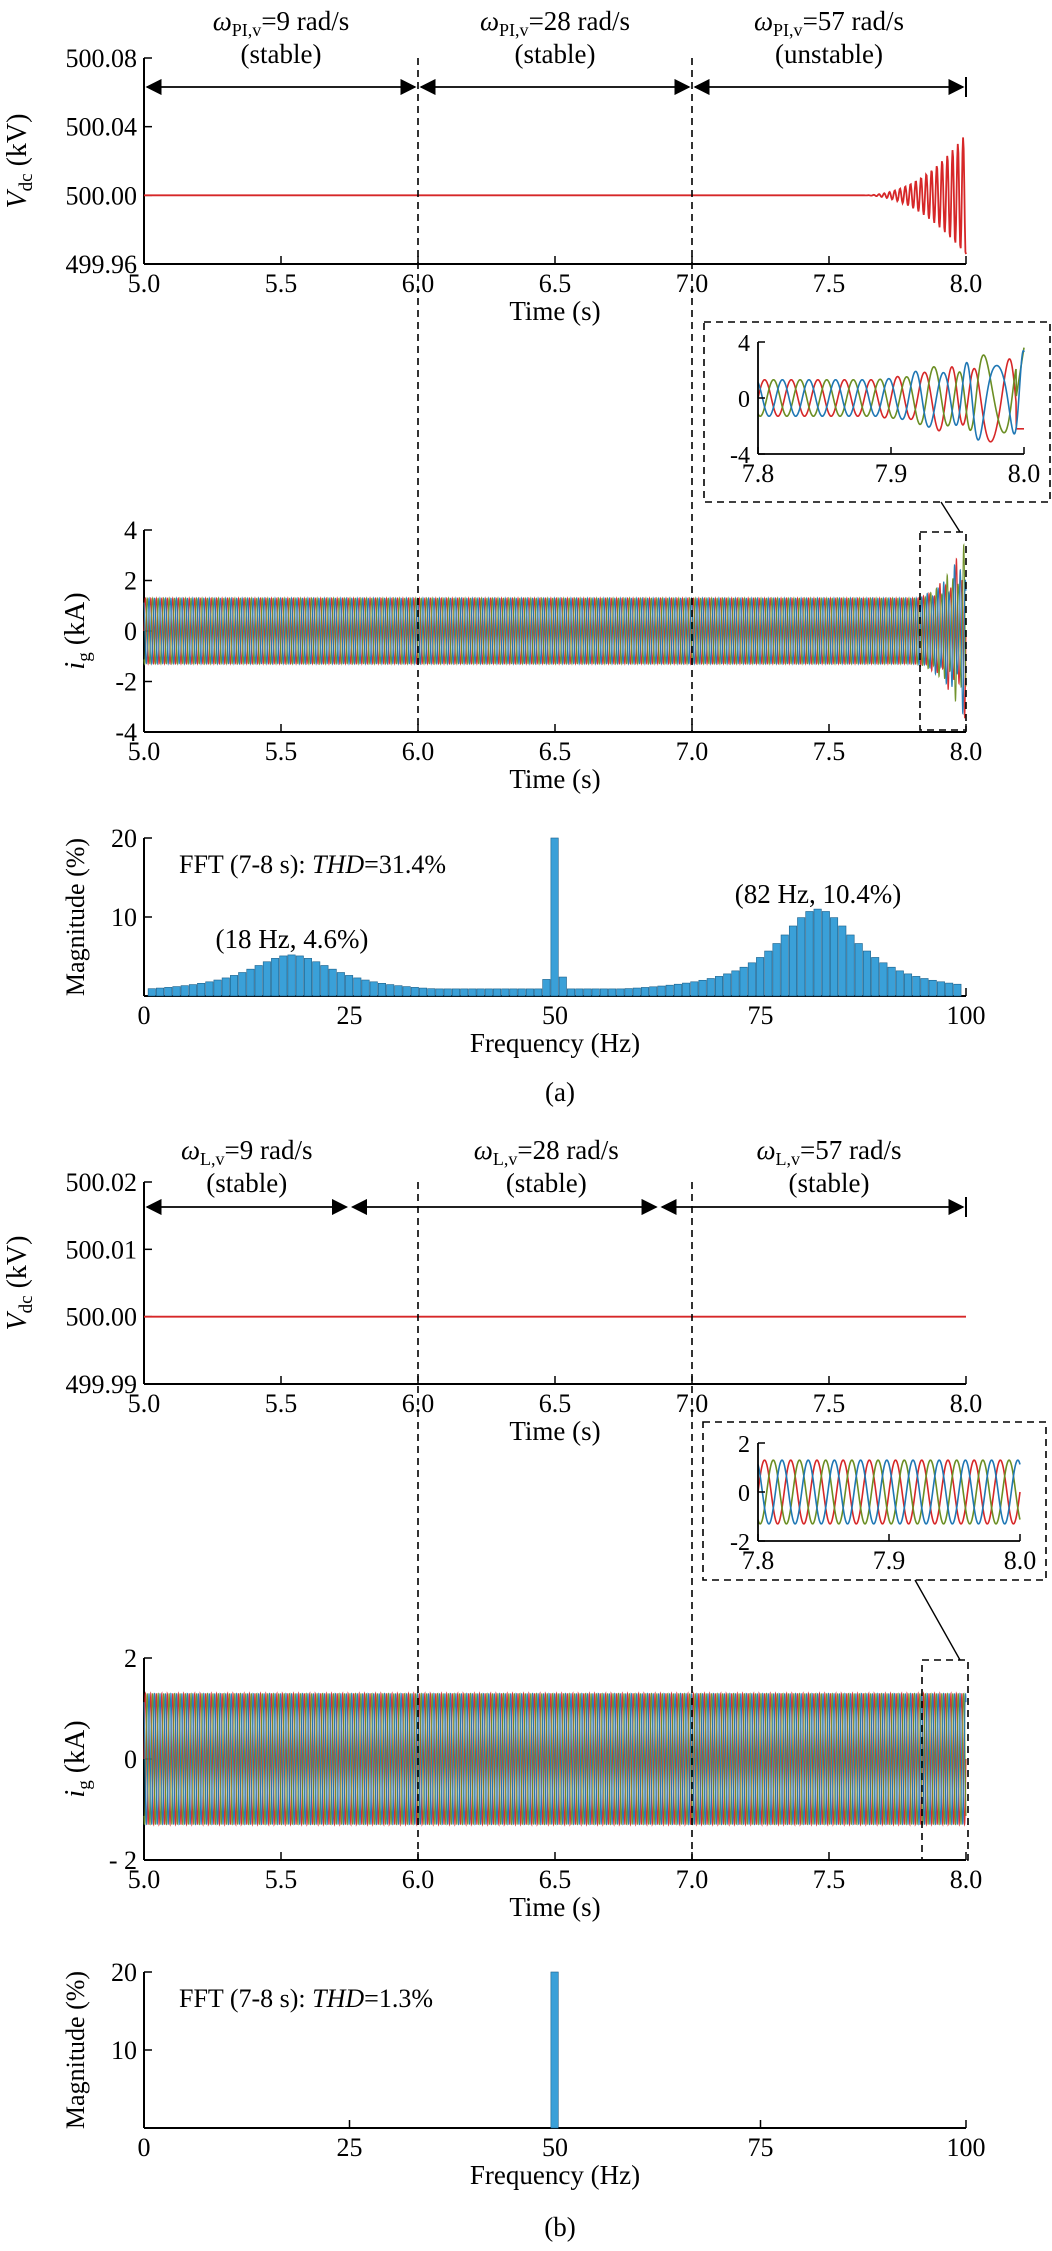  I want to click on vdc-ylabel: Vdc (kV), so click(19, 161).